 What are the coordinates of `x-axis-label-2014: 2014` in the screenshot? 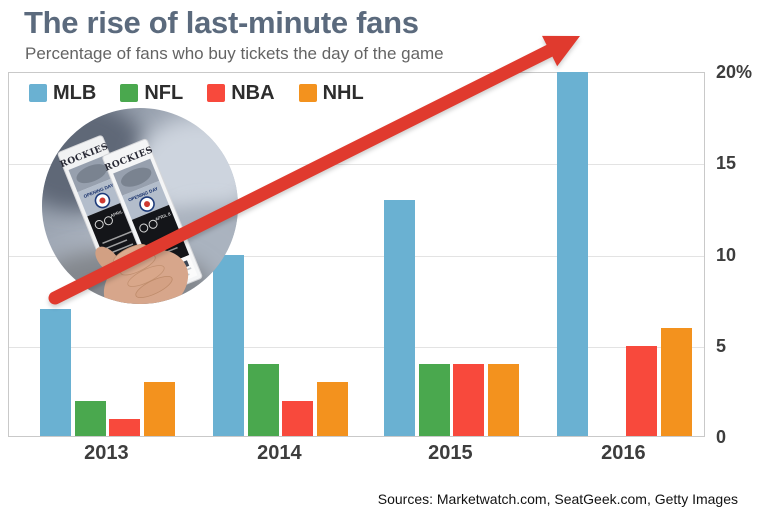 It's located at (279, 453).